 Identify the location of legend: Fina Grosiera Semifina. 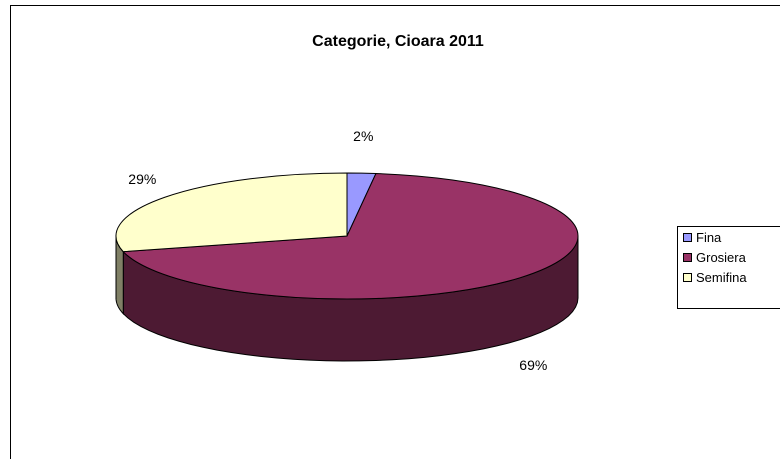
(728, 267).